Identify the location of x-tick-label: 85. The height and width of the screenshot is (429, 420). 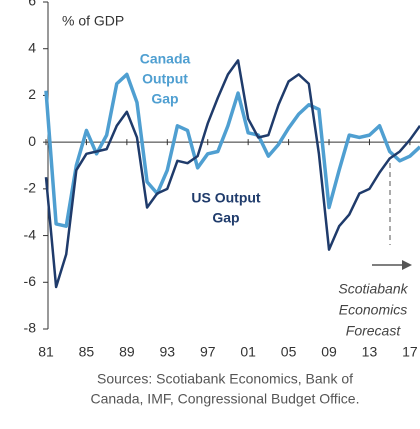
(87, 352).